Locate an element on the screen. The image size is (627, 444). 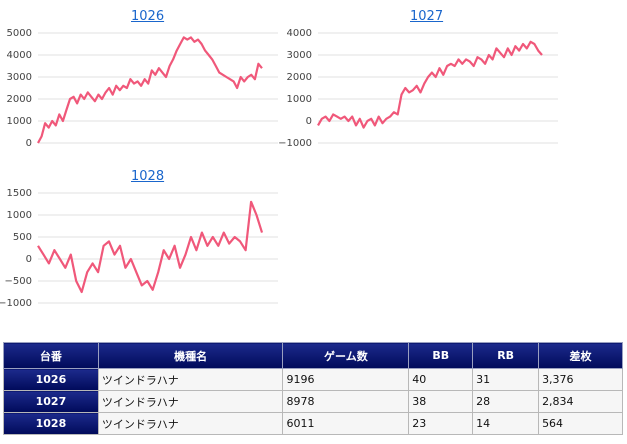
coin-difference-cell: 2,834 is located at coordinates (580, 401).